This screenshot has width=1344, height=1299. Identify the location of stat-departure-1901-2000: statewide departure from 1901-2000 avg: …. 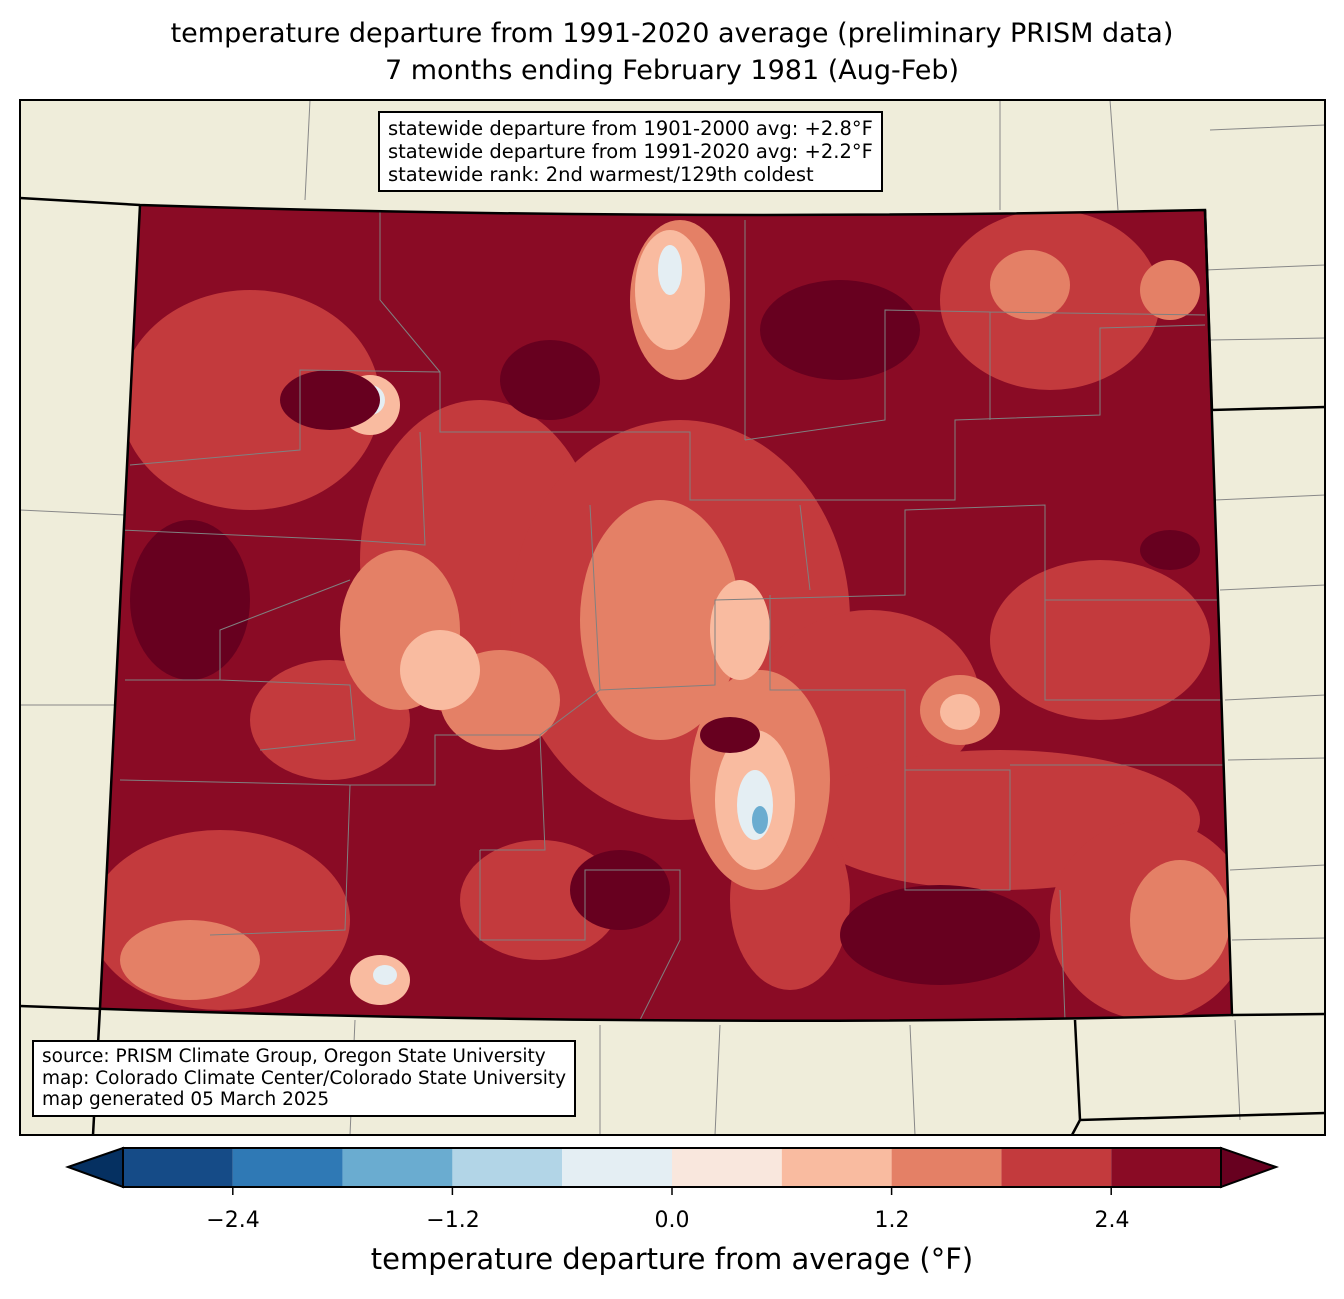
(630, 128).